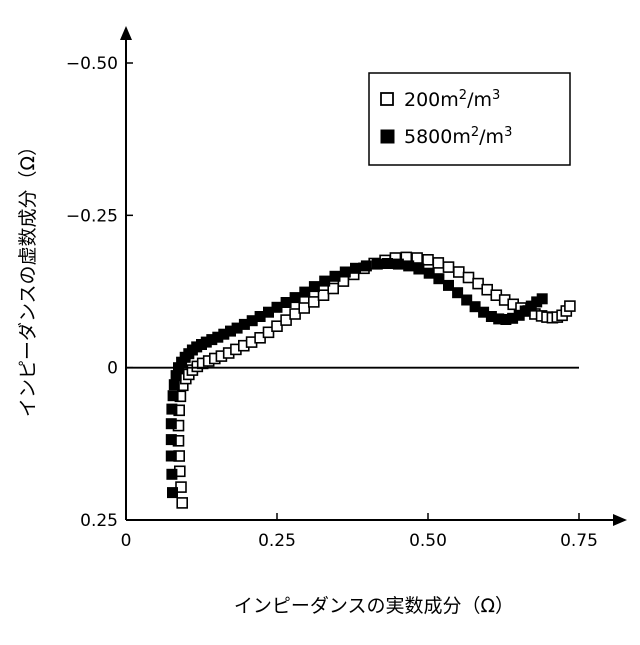  I want to click on x-tick-label: 0.75, so click(579, 541).